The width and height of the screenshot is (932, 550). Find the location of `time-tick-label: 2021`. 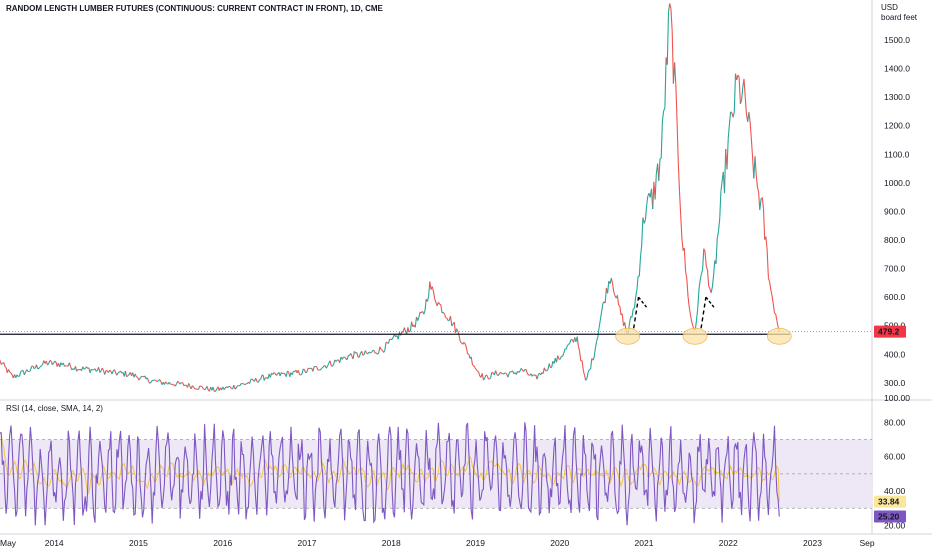

time-tick-label: 2021 is located at coordinates (644, 543).